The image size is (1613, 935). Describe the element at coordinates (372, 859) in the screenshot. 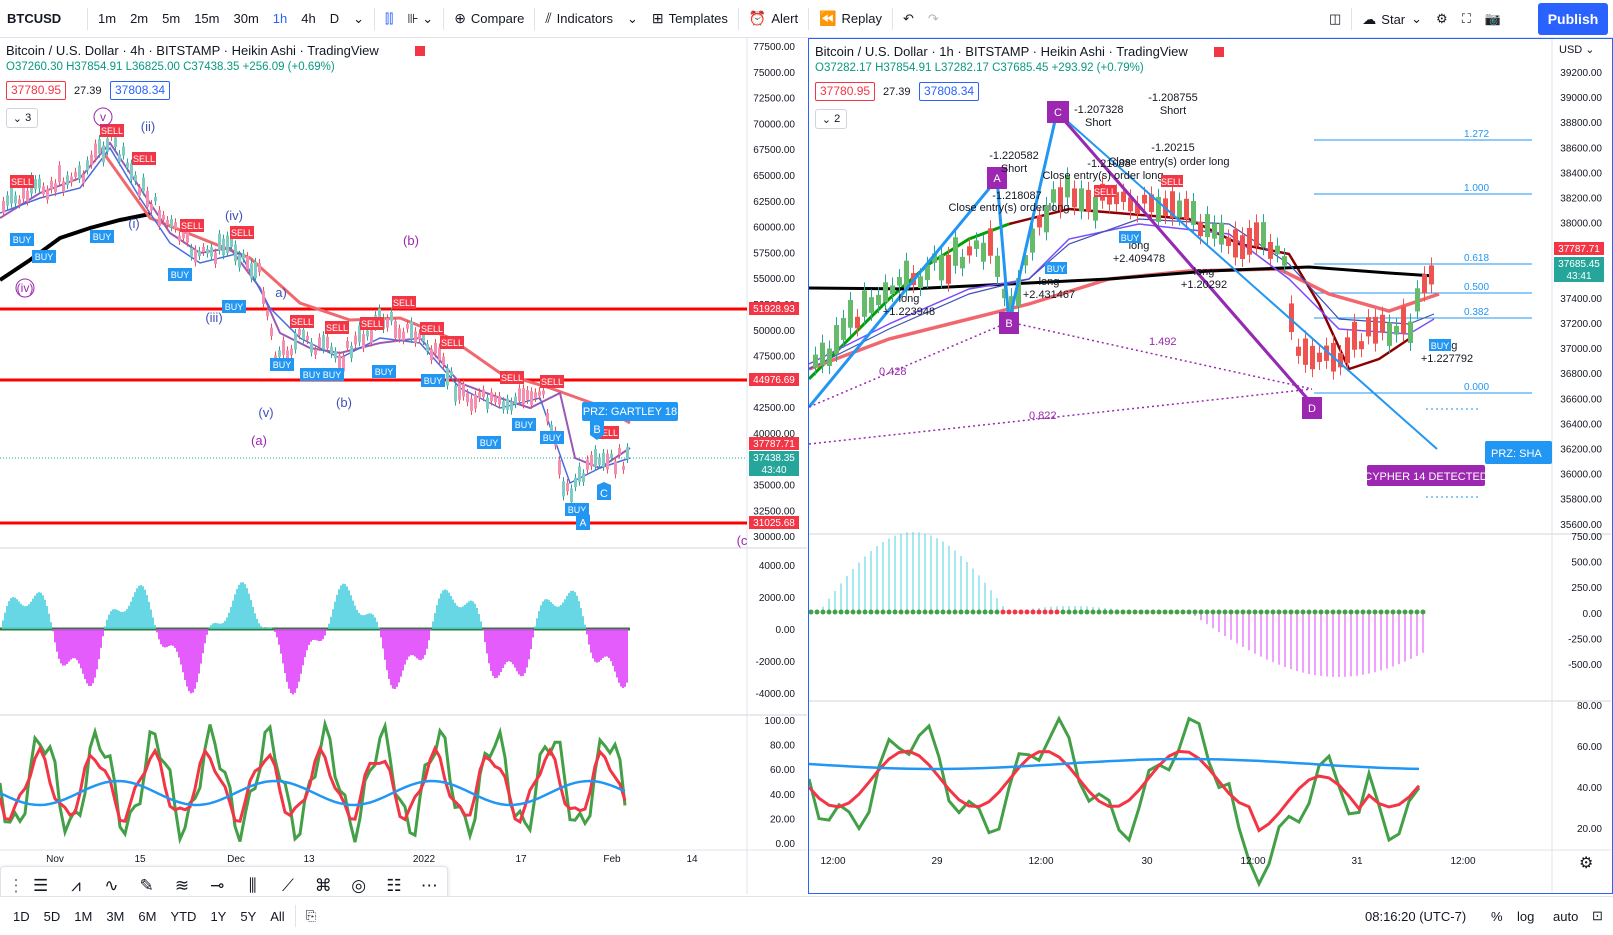

I see `left-time-axis: Nov 15 Dec 13 2022 17 Feb 14` at that location.